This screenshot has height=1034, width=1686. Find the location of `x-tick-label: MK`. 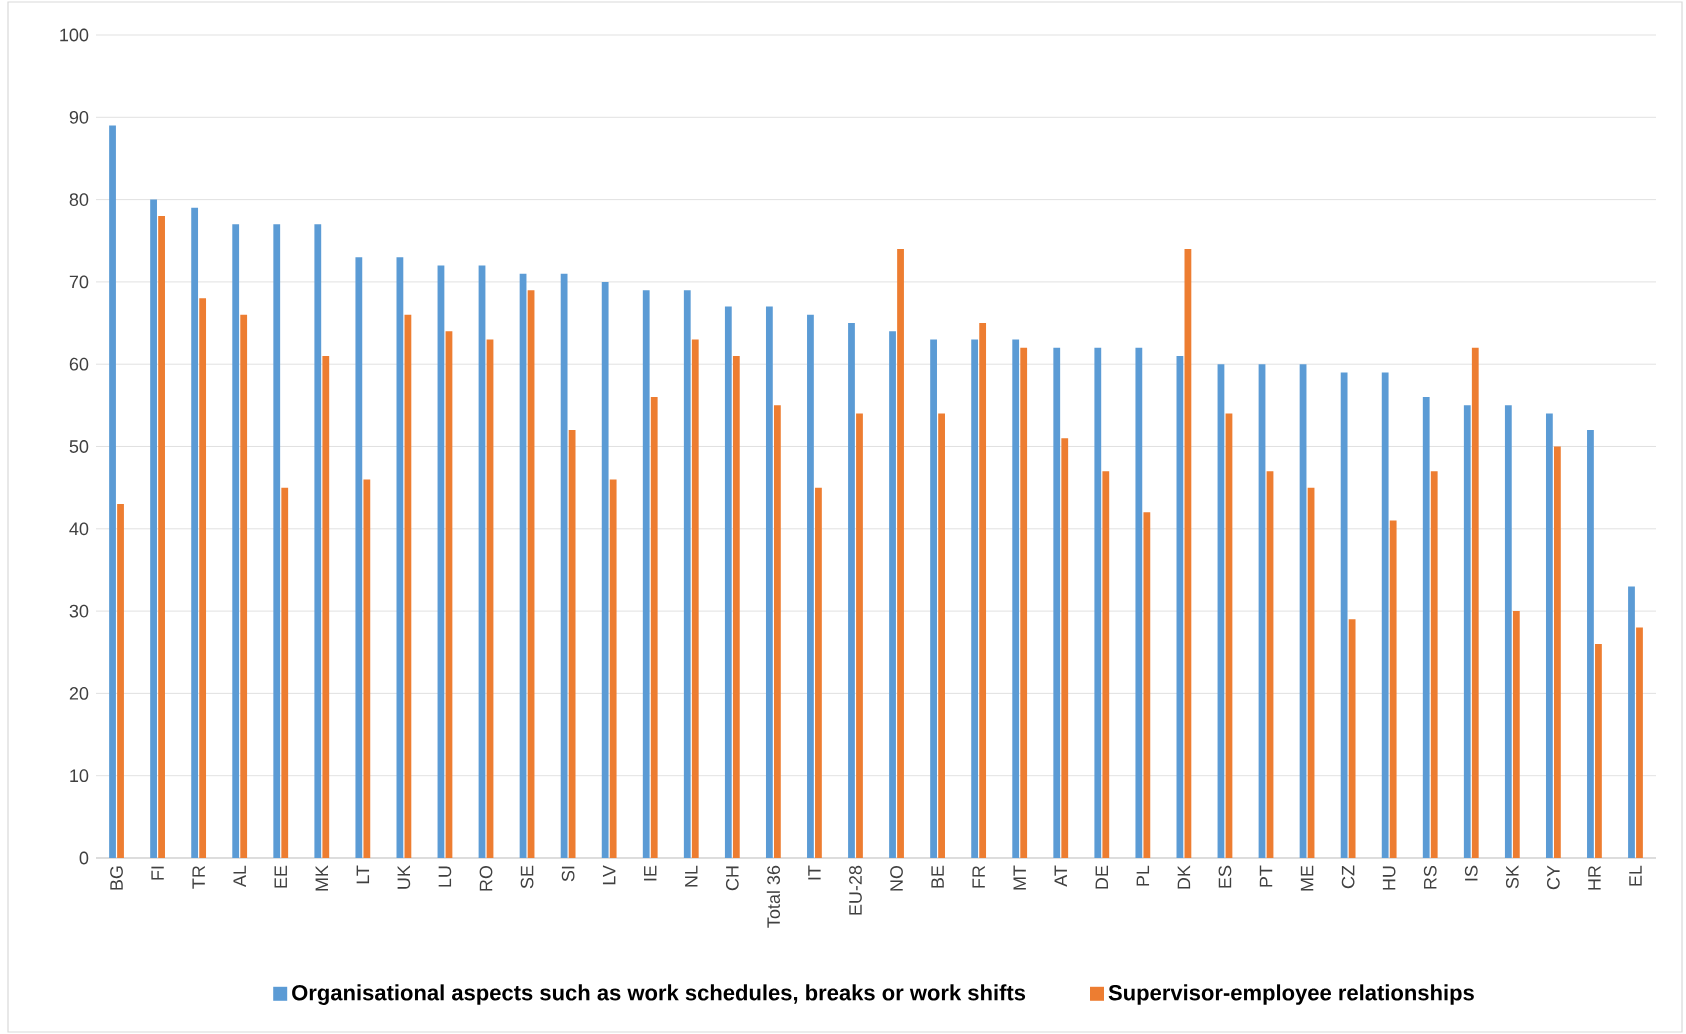

x-tick-label: MK is located at coordinates (321, 878).